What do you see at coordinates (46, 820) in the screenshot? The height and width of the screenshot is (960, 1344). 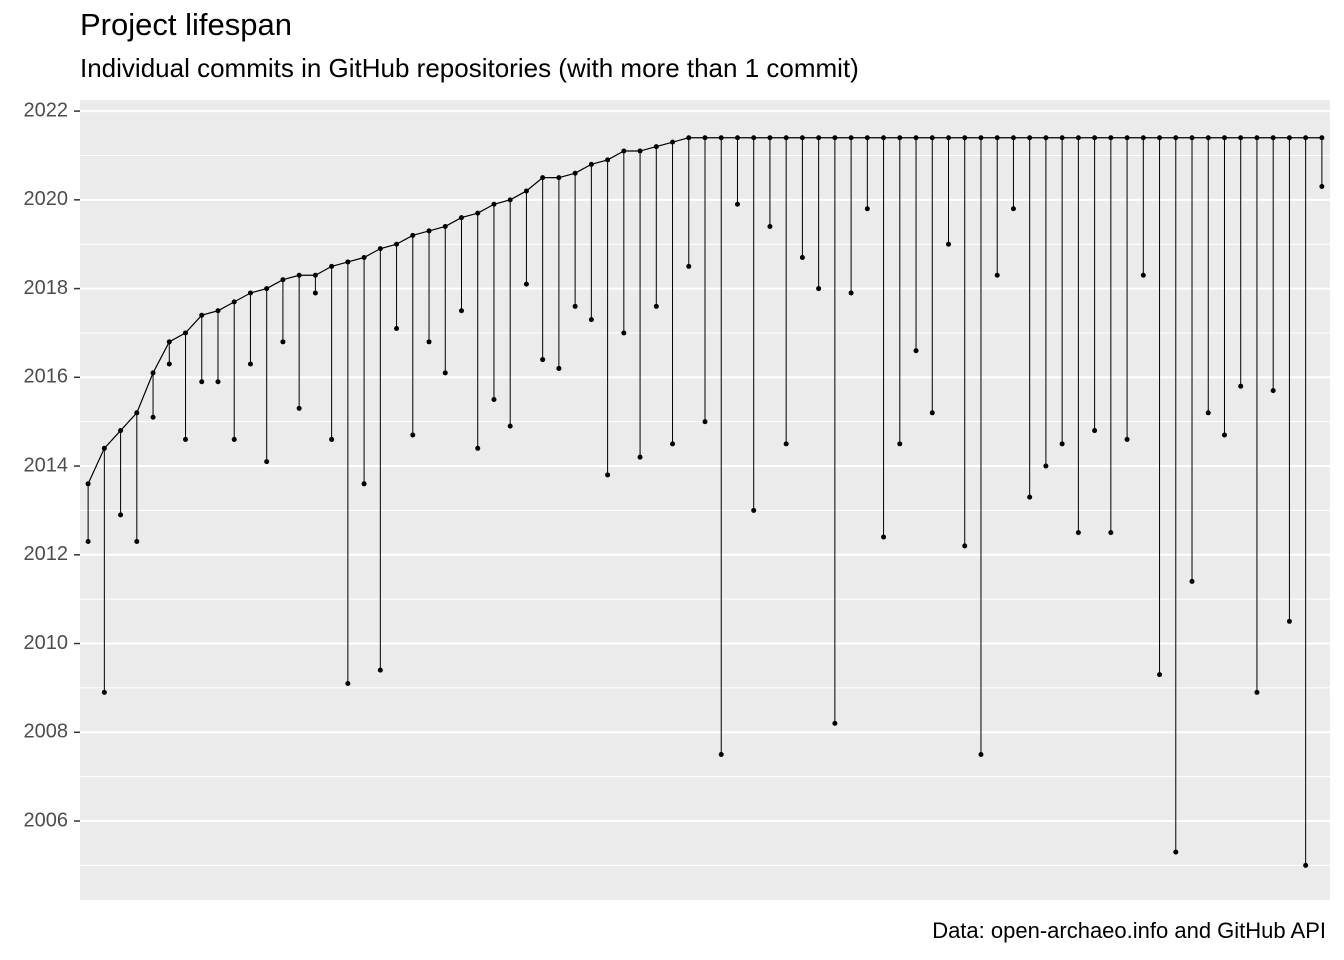 I see `y-tick-label: 2006` at bounding box center [46, 820].